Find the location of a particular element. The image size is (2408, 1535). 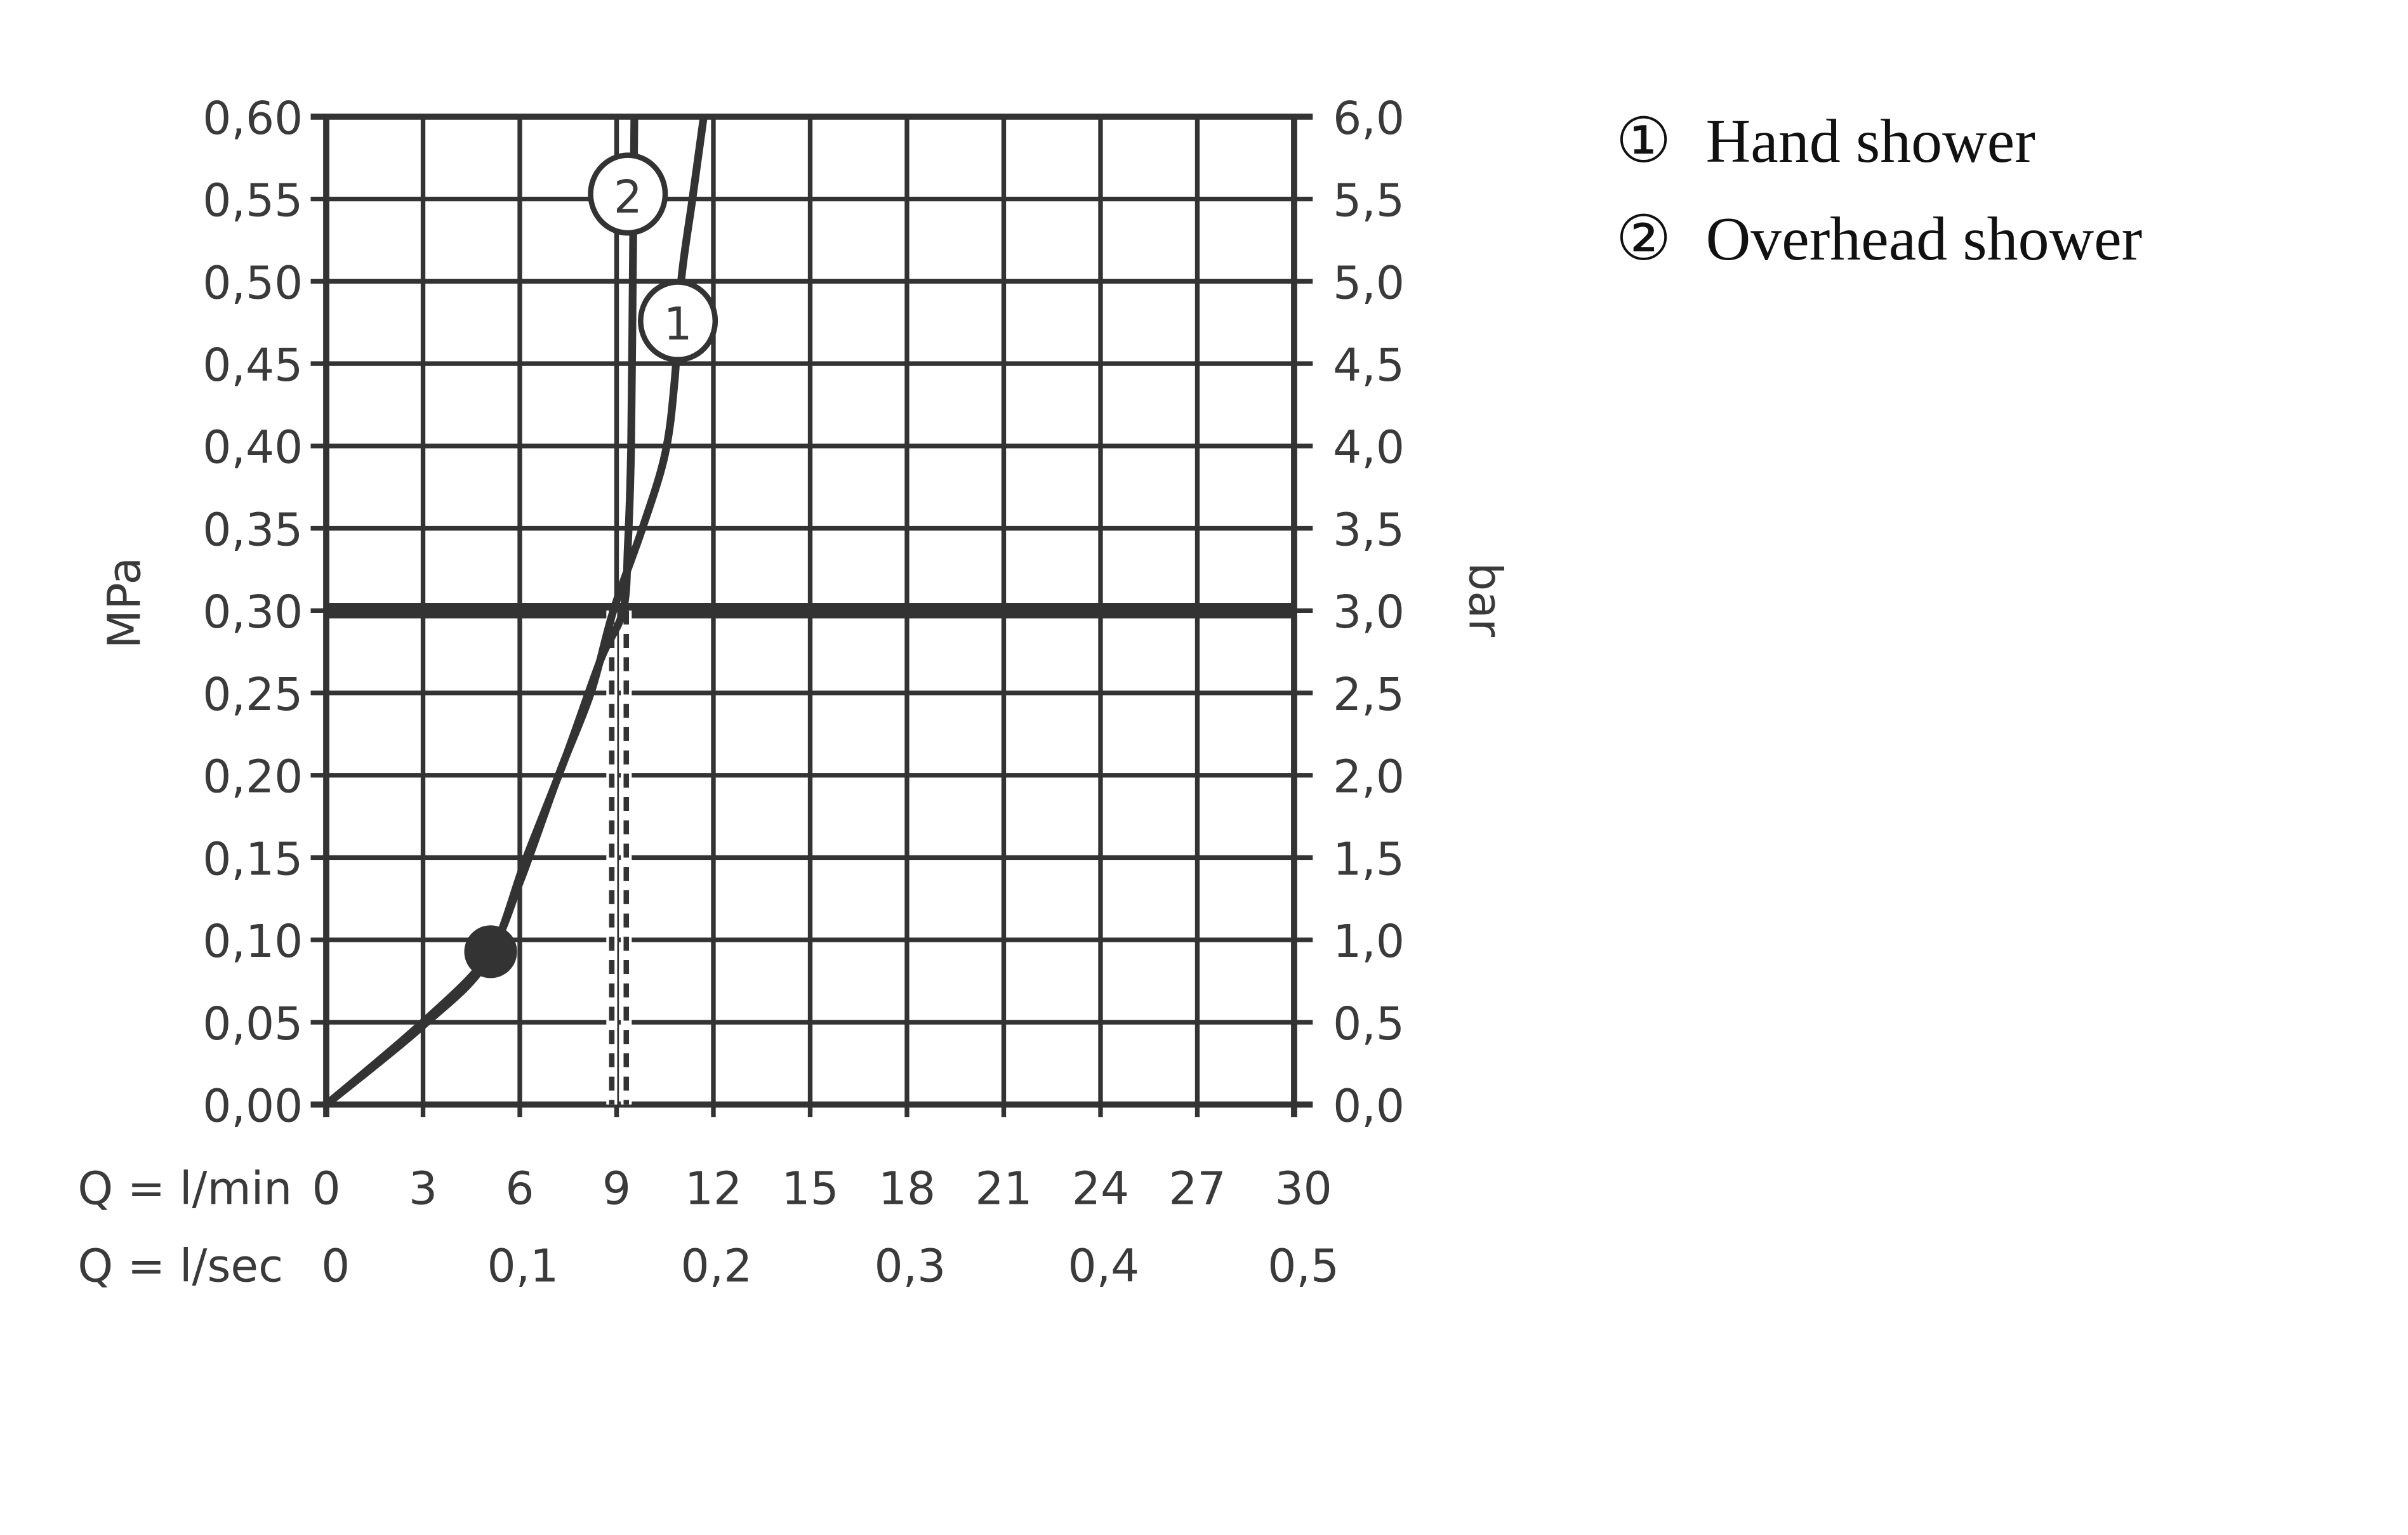

series-label-2: 2 is located at coordinates (628, 197).